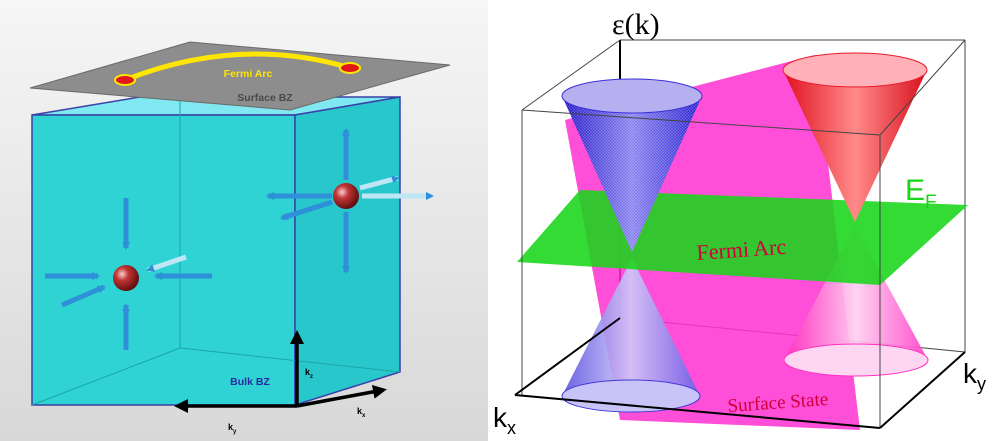 This screenshot has height=441, width=995. I want to click on red-cone-lower, so click(856, 293).